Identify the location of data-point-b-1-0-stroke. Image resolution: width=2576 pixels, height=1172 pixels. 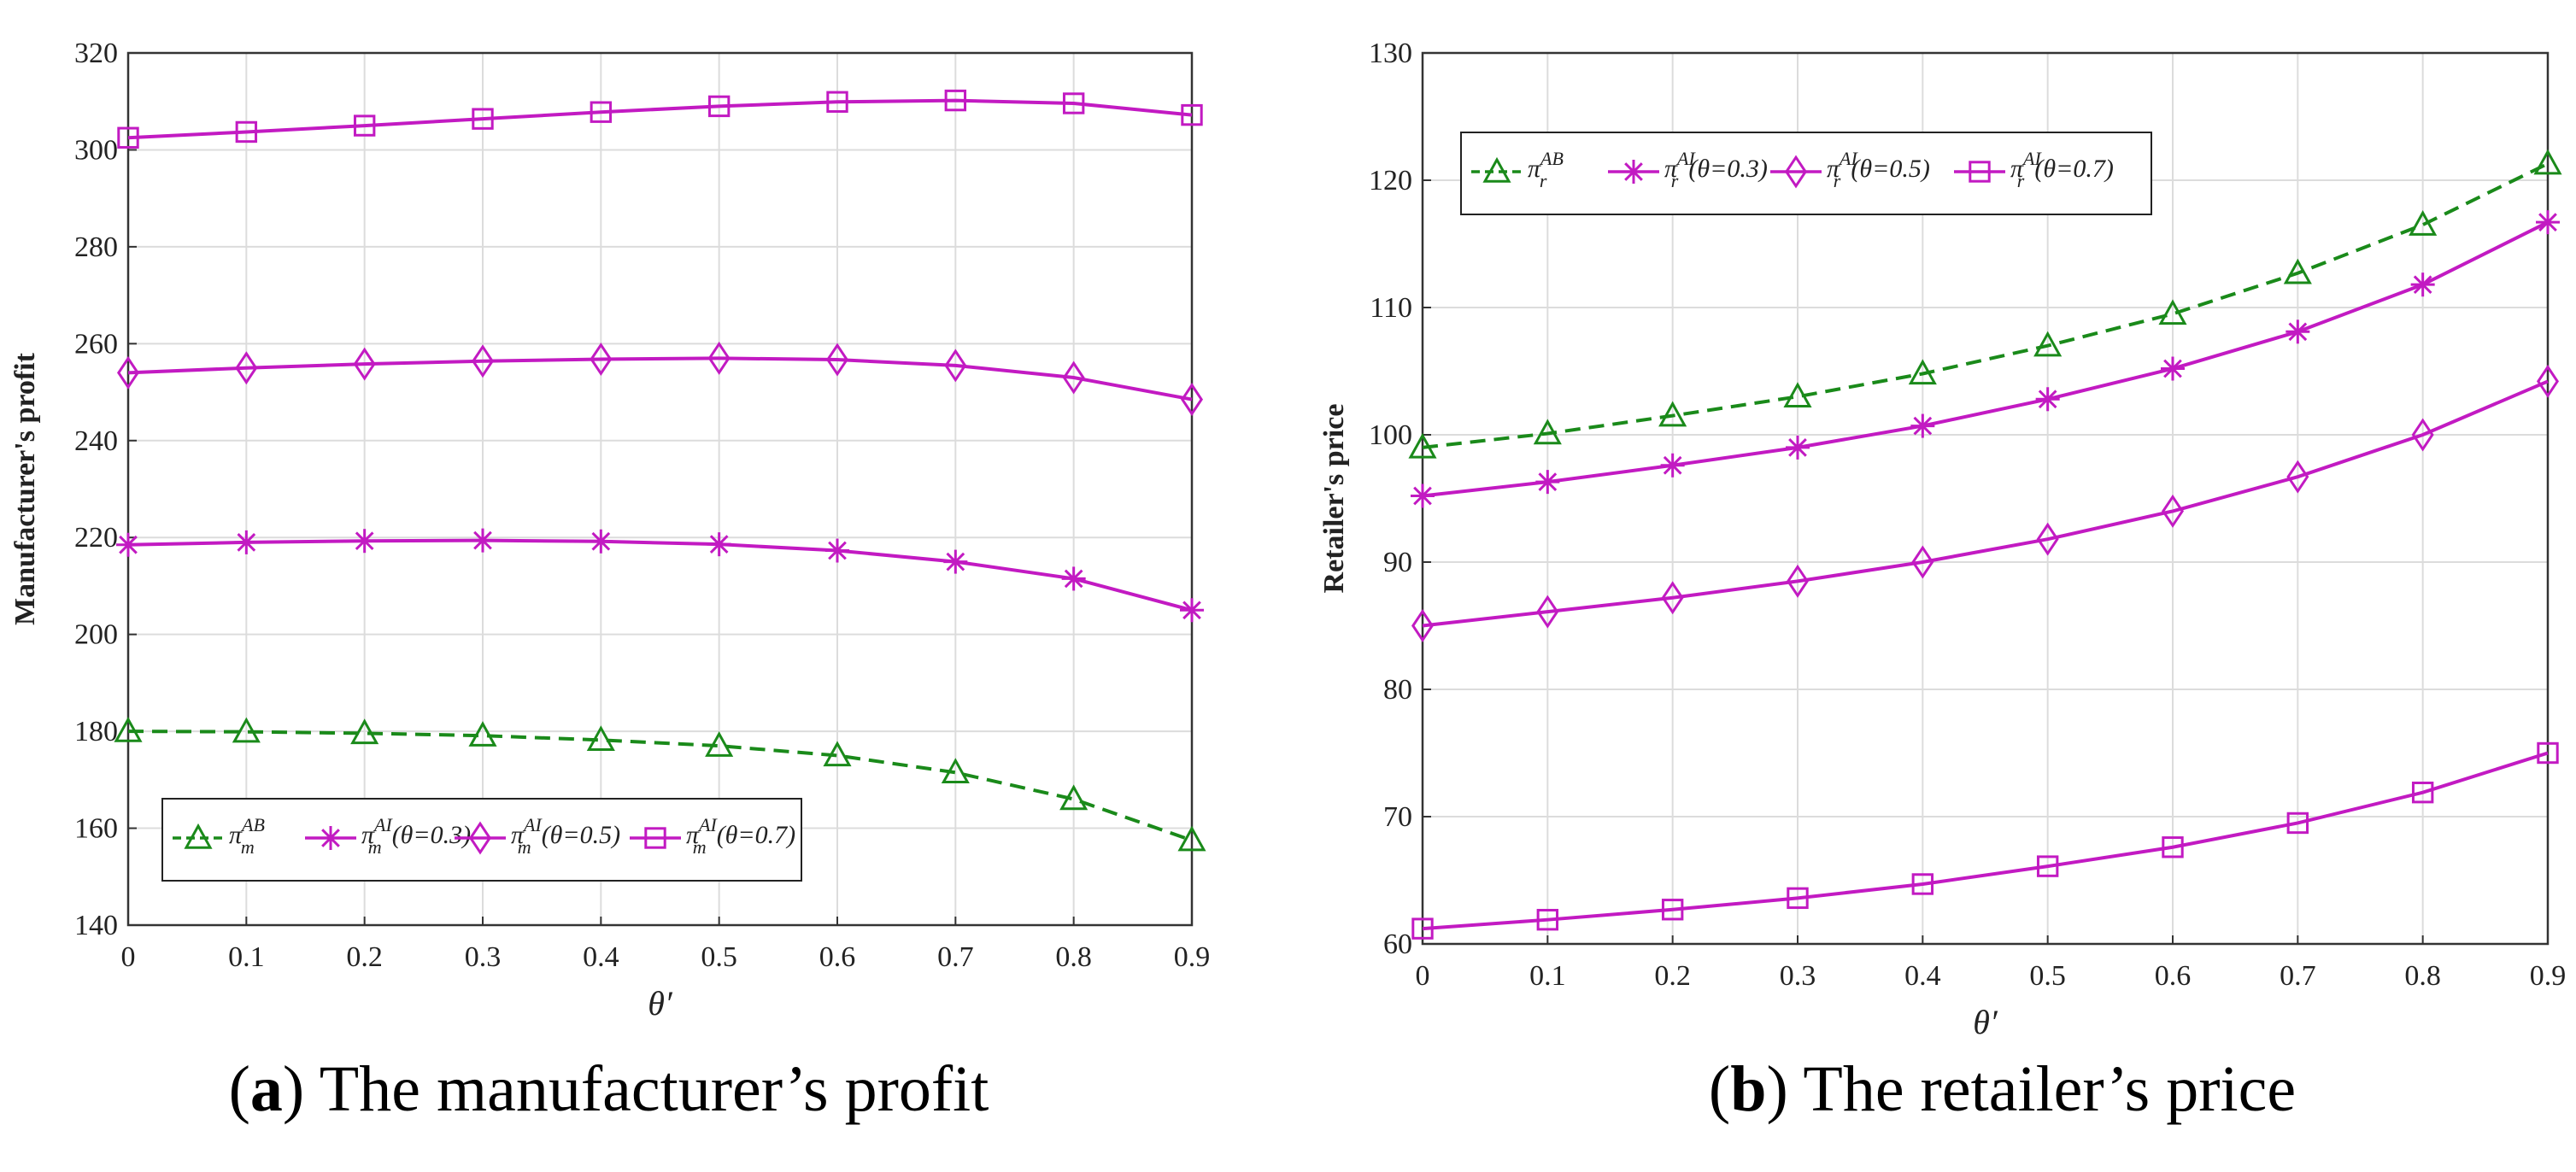
(1422, 496).